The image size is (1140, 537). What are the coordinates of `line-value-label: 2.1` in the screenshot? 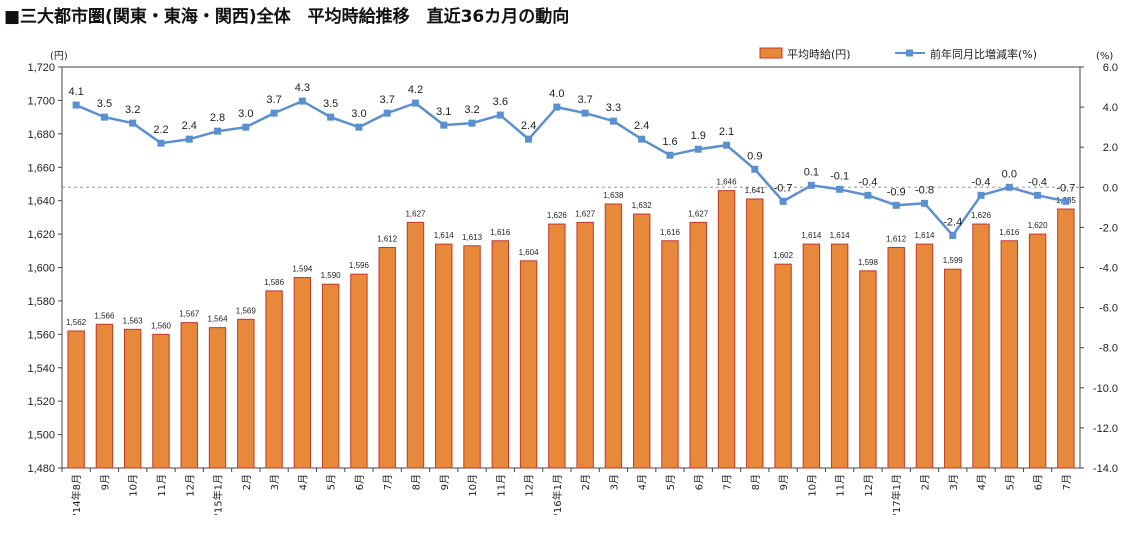 It's located at (726, 132).